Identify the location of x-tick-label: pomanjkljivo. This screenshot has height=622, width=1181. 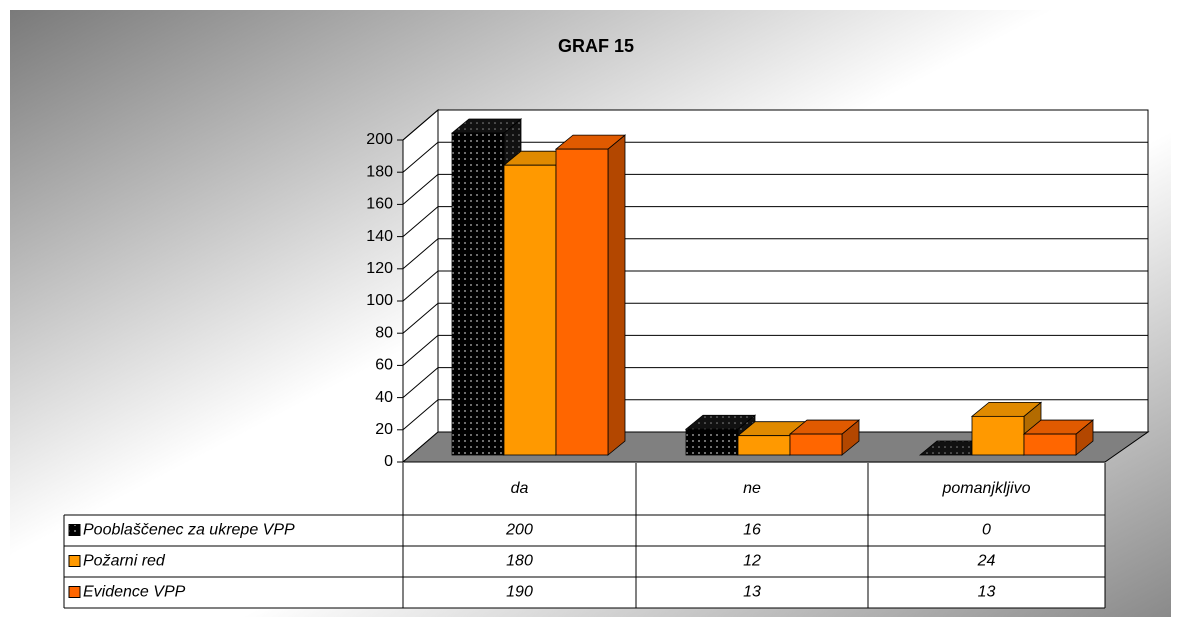
(985, 488).